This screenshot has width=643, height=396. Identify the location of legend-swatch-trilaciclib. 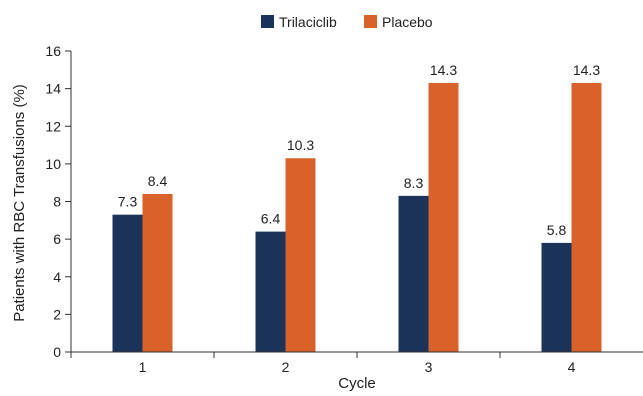
(267, 21).